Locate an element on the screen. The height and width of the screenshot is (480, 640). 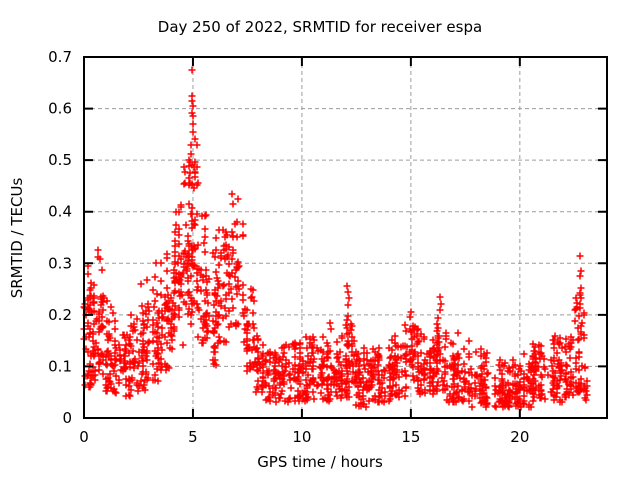
x-tick-label: 15 is located at coordinates (410, 437).